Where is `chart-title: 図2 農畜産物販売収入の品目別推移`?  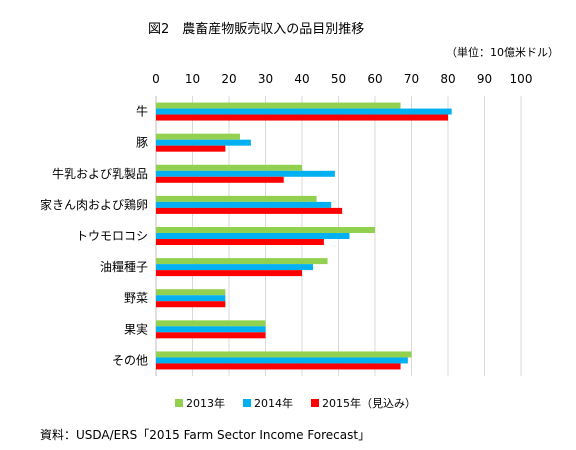
chart-title: 図2 農畜産物販売収入の品目別推移 is located at coordinates (256, 29).